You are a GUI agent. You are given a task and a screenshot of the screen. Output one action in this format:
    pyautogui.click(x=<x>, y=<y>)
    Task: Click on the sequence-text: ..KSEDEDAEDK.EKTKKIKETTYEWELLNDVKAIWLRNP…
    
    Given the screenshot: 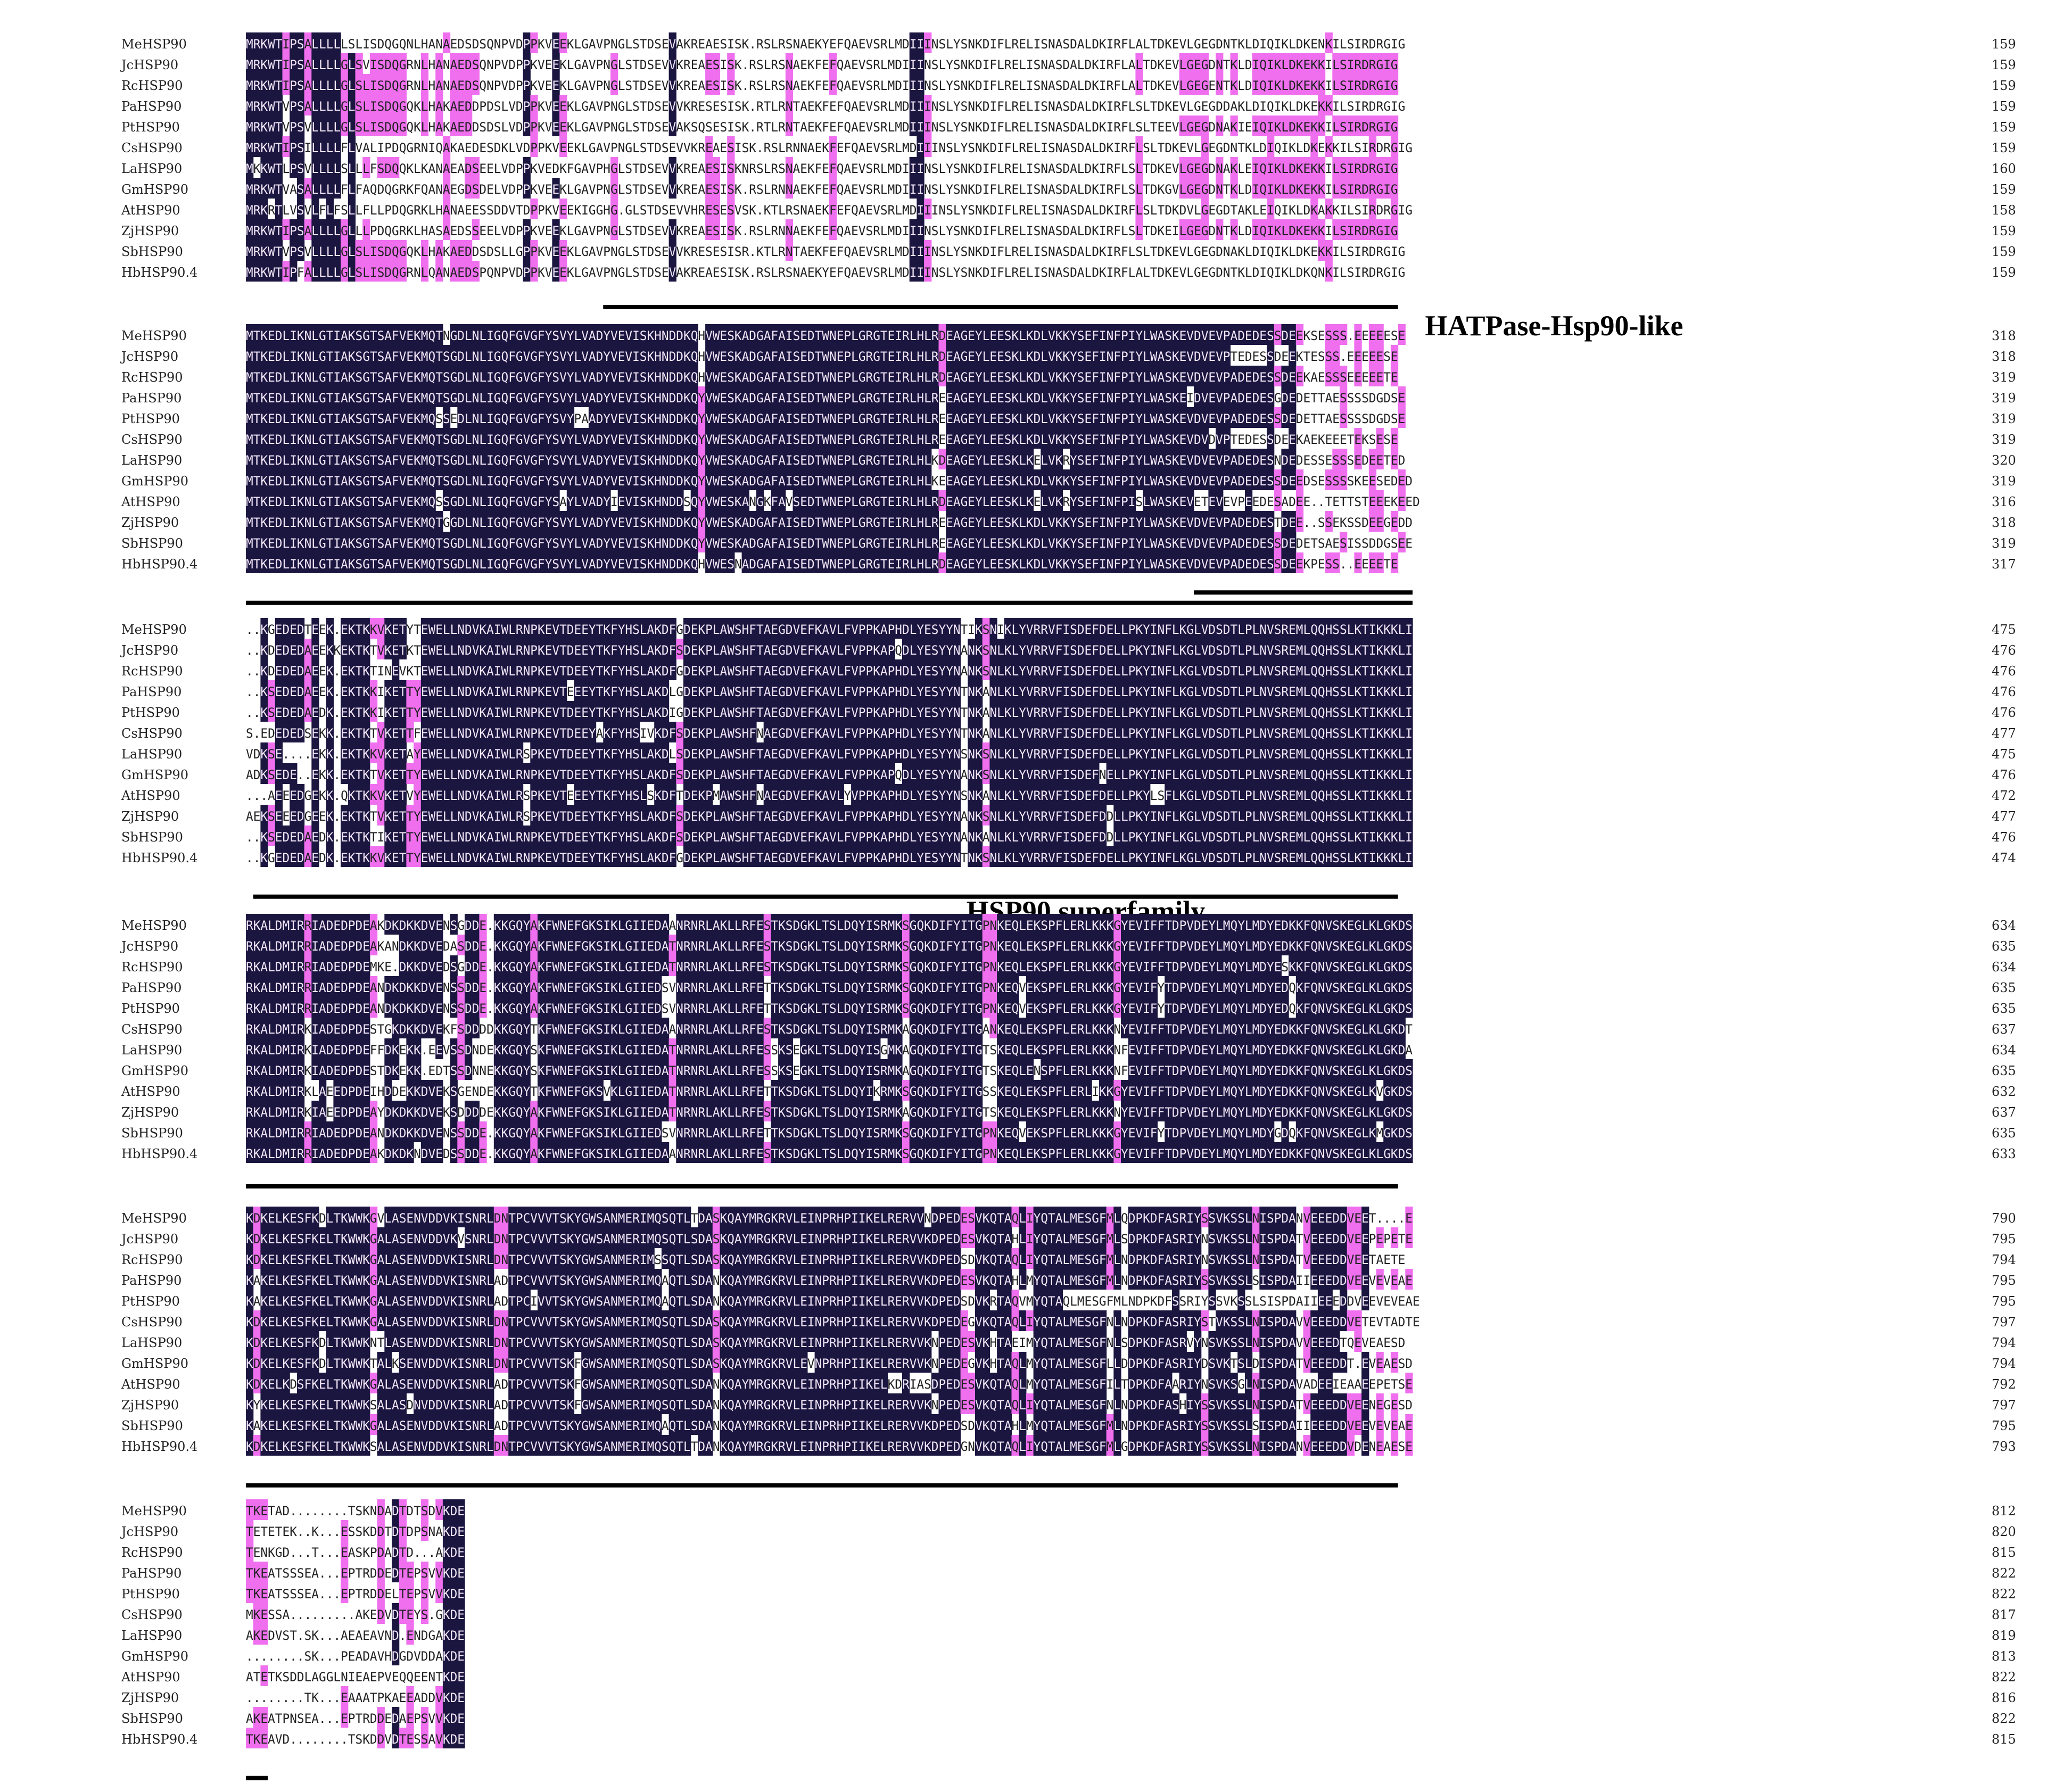 What is the action you would take?
    pyautogui.click(x=829, y=713)
    